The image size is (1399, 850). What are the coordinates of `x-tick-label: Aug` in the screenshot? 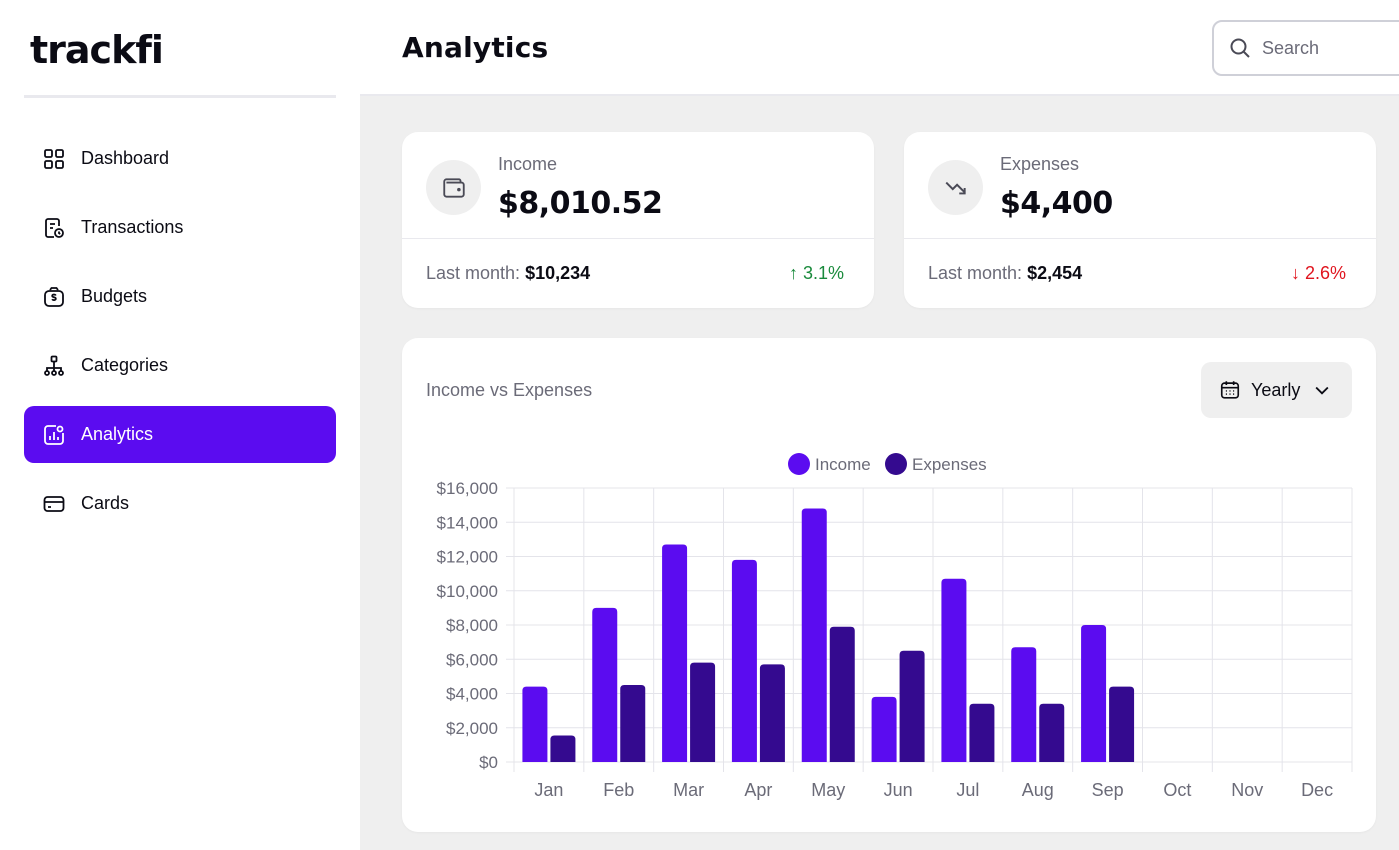 It's located at (1038, 790).